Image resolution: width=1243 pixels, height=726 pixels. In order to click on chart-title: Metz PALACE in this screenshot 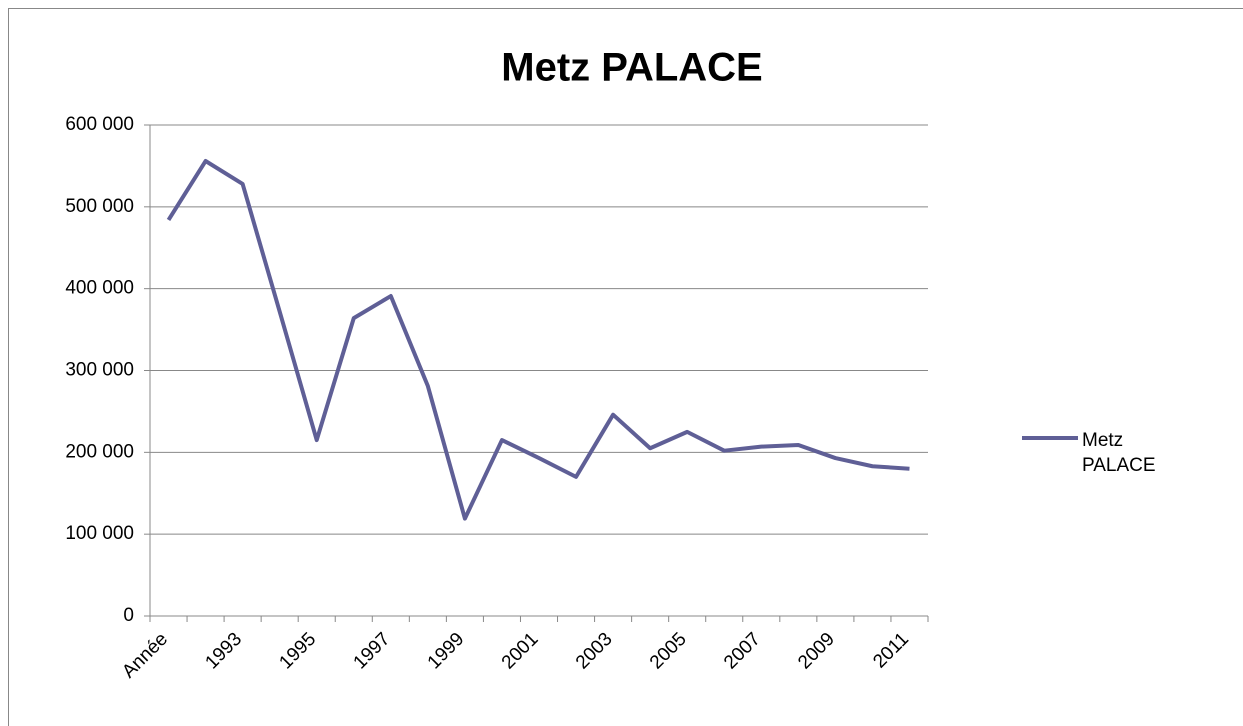, I will do `click(631, 68)`.